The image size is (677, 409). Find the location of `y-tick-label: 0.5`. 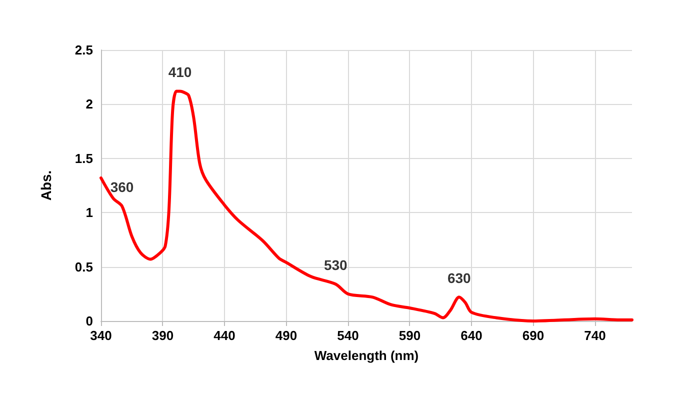

y-tick-label: 0.5 is located at coordinates (83, 266).